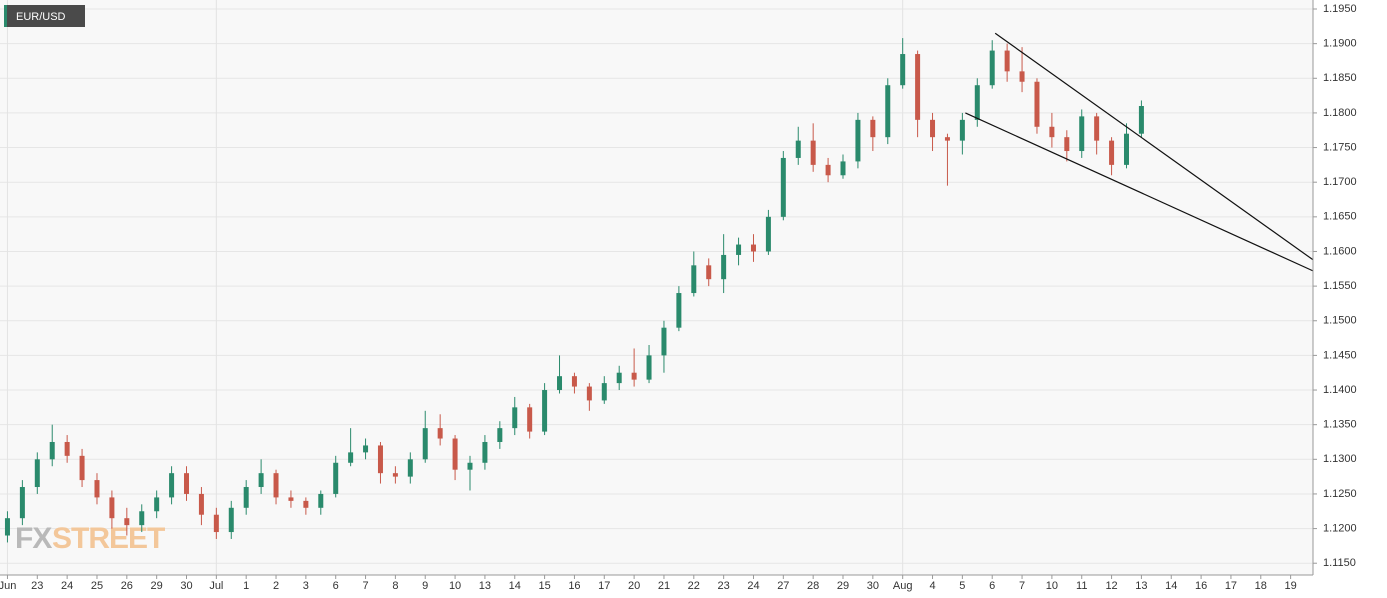 The width and height of the screenshot is (1387, 598). What do you see at coordinates (1340, 321) in the screenshot?
I see `y-tick-label: 1.1500` at bounding box center [1340, 321].